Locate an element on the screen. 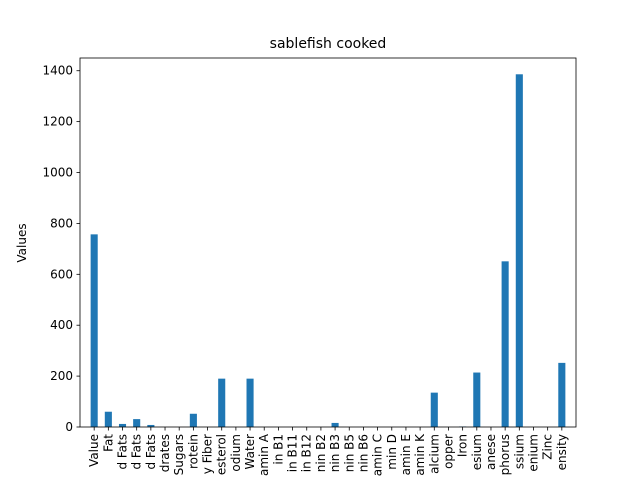  x-tick-label: phorus is located at coordinates (505, 454).